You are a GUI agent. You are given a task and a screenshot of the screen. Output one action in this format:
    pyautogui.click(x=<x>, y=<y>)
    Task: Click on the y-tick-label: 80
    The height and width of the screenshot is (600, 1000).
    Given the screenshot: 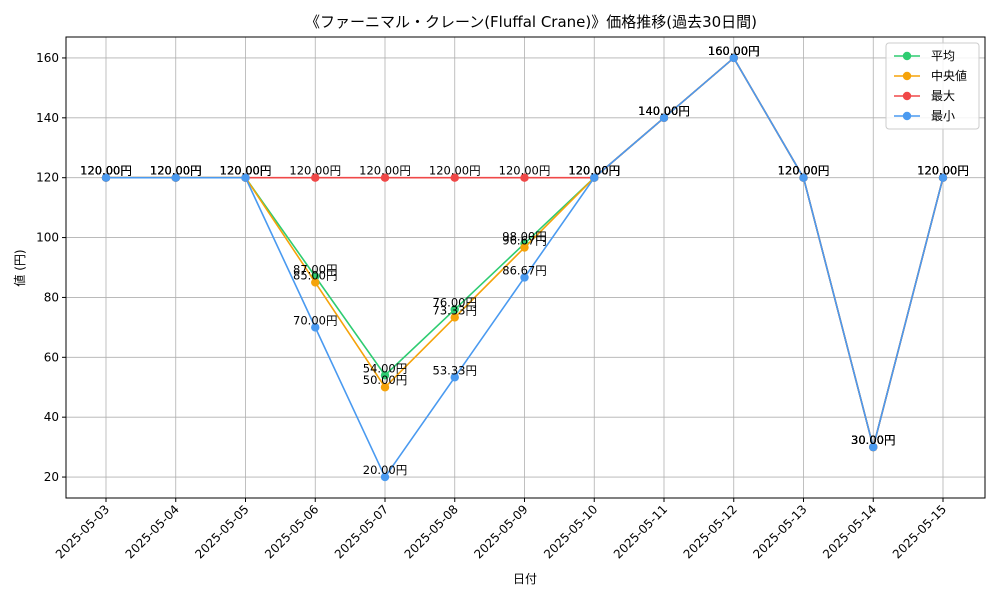 What is the action you would take?
    pyautogui.click(x=51, y=297)
    